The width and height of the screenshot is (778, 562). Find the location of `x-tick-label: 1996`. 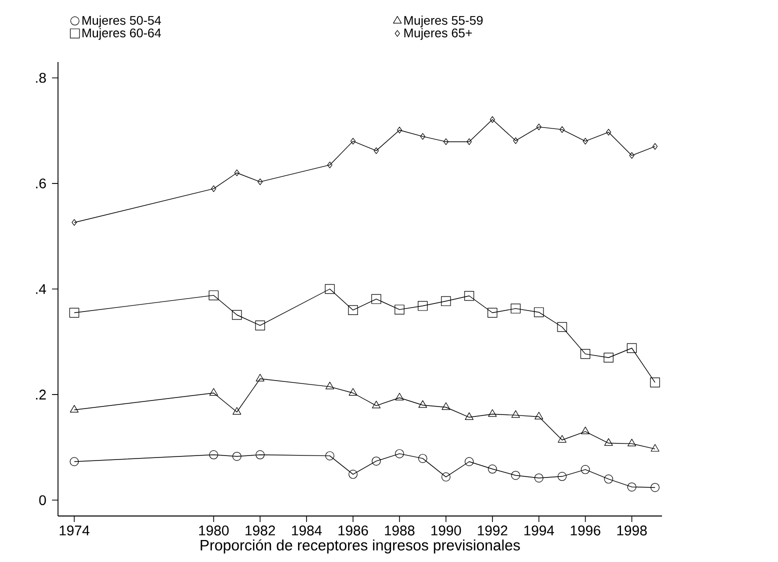

x-tick-label: 1996 is located at coordinates (585, 531).